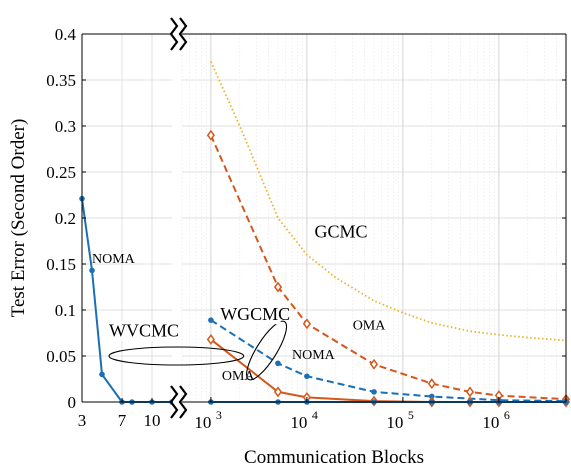 This screenshot has width=571, height=468. Describe the element at coordinates (66, 34) in the screenshot. I see `y-tick-label: 0.4` at that location.